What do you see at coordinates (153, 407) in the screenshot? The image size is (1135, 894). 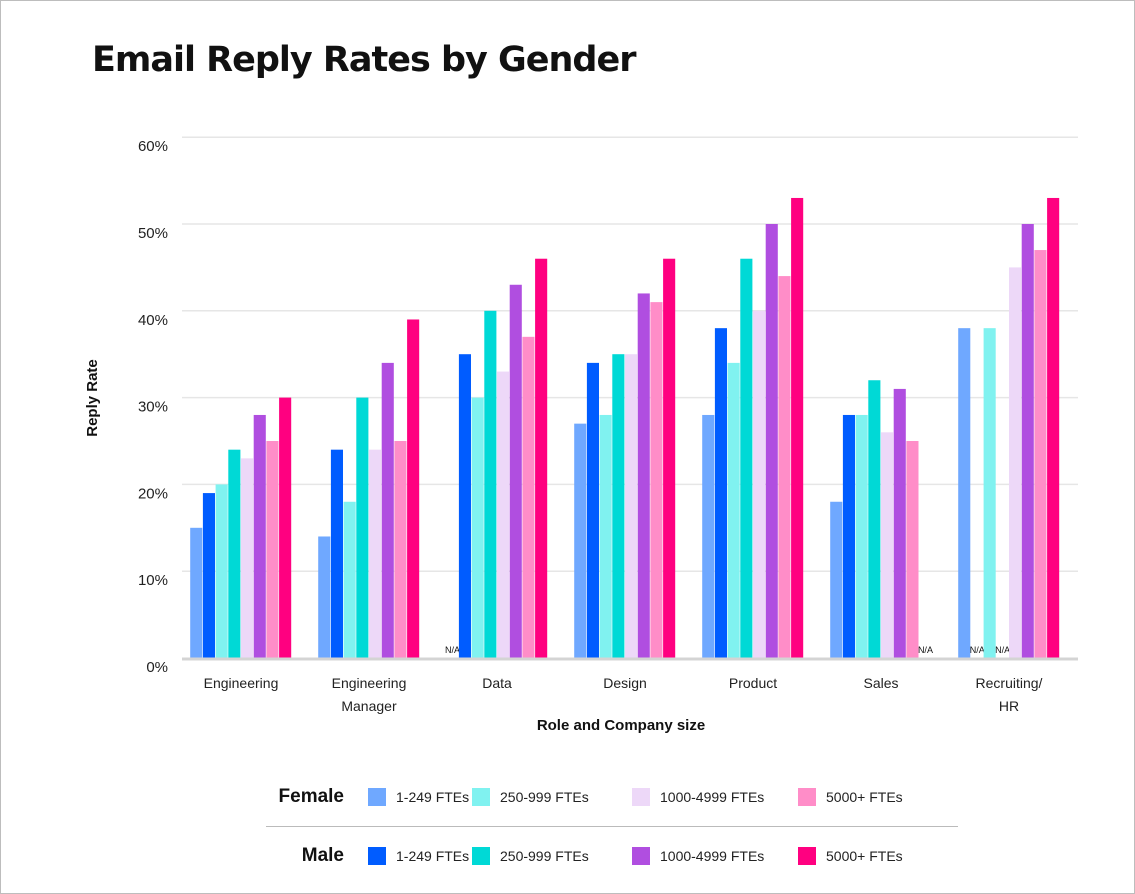 I see `y-tick-label: 30%` at bounding box center [153, 407].